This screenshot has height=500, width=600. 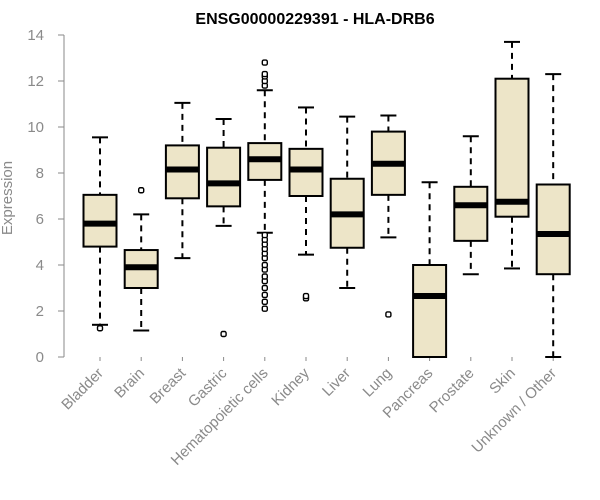 What do you see at coordinates (290, 386) in the screenshot?
I see `x-tick-label: Kidney` at bounding box center [290, 386].